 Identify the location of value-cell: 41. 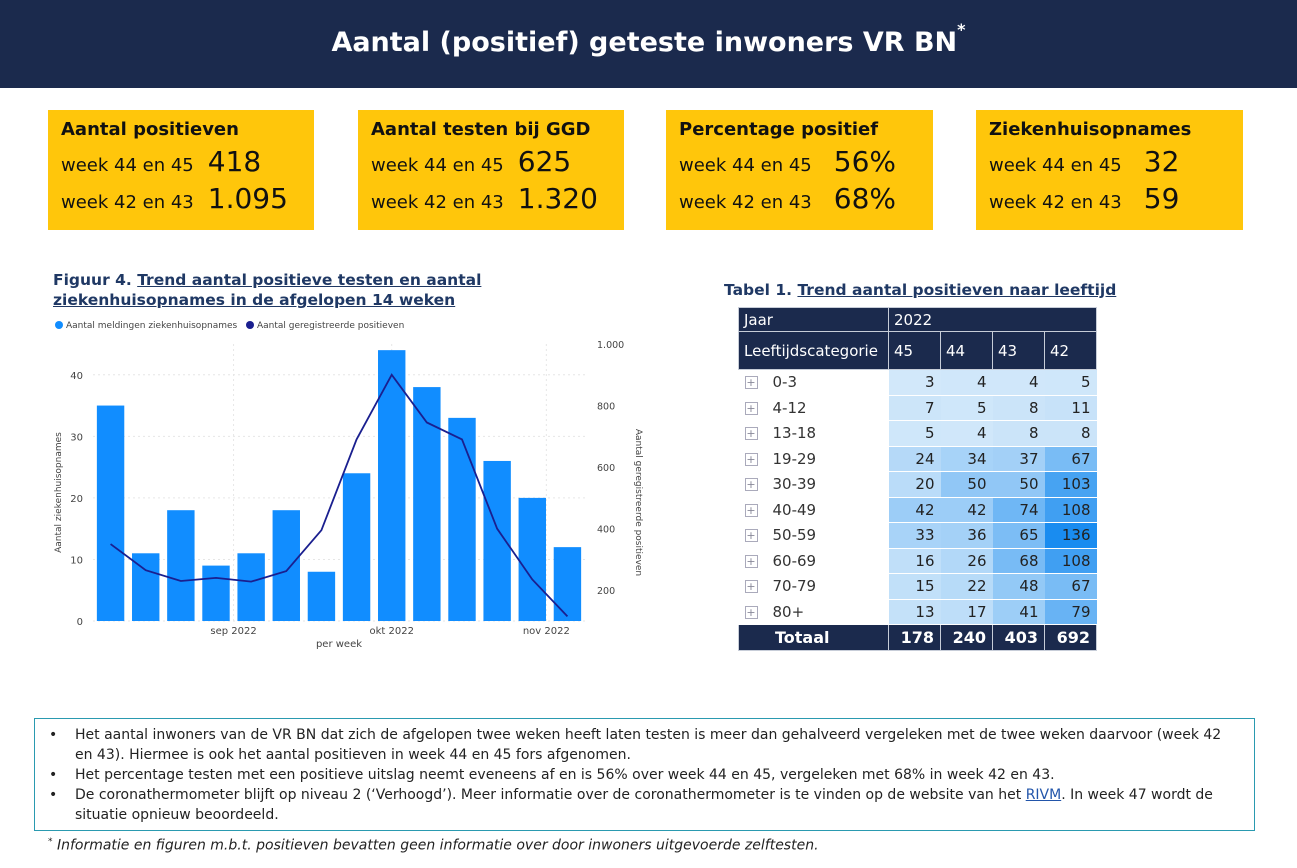
(1018, 612).